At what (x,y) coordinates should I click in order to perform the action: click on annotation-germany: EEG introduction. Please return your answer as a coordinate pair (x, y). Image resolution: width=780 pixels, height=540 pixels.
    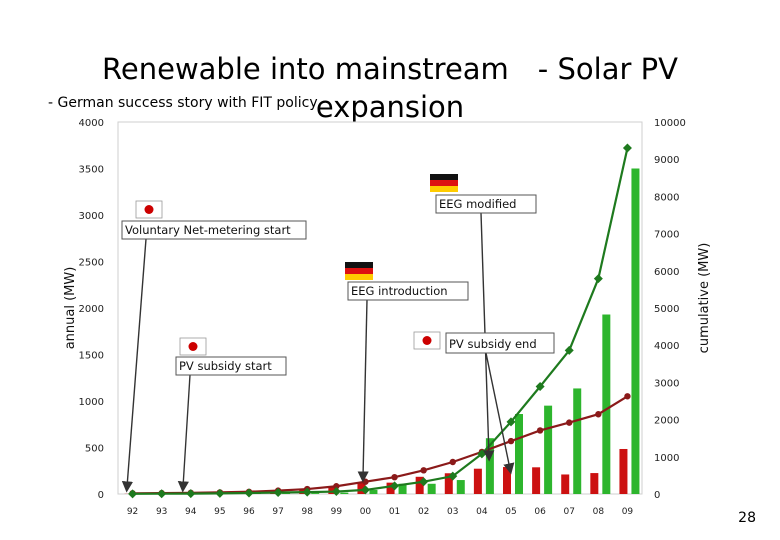
    Looking at the image, I should click on (407, 372).